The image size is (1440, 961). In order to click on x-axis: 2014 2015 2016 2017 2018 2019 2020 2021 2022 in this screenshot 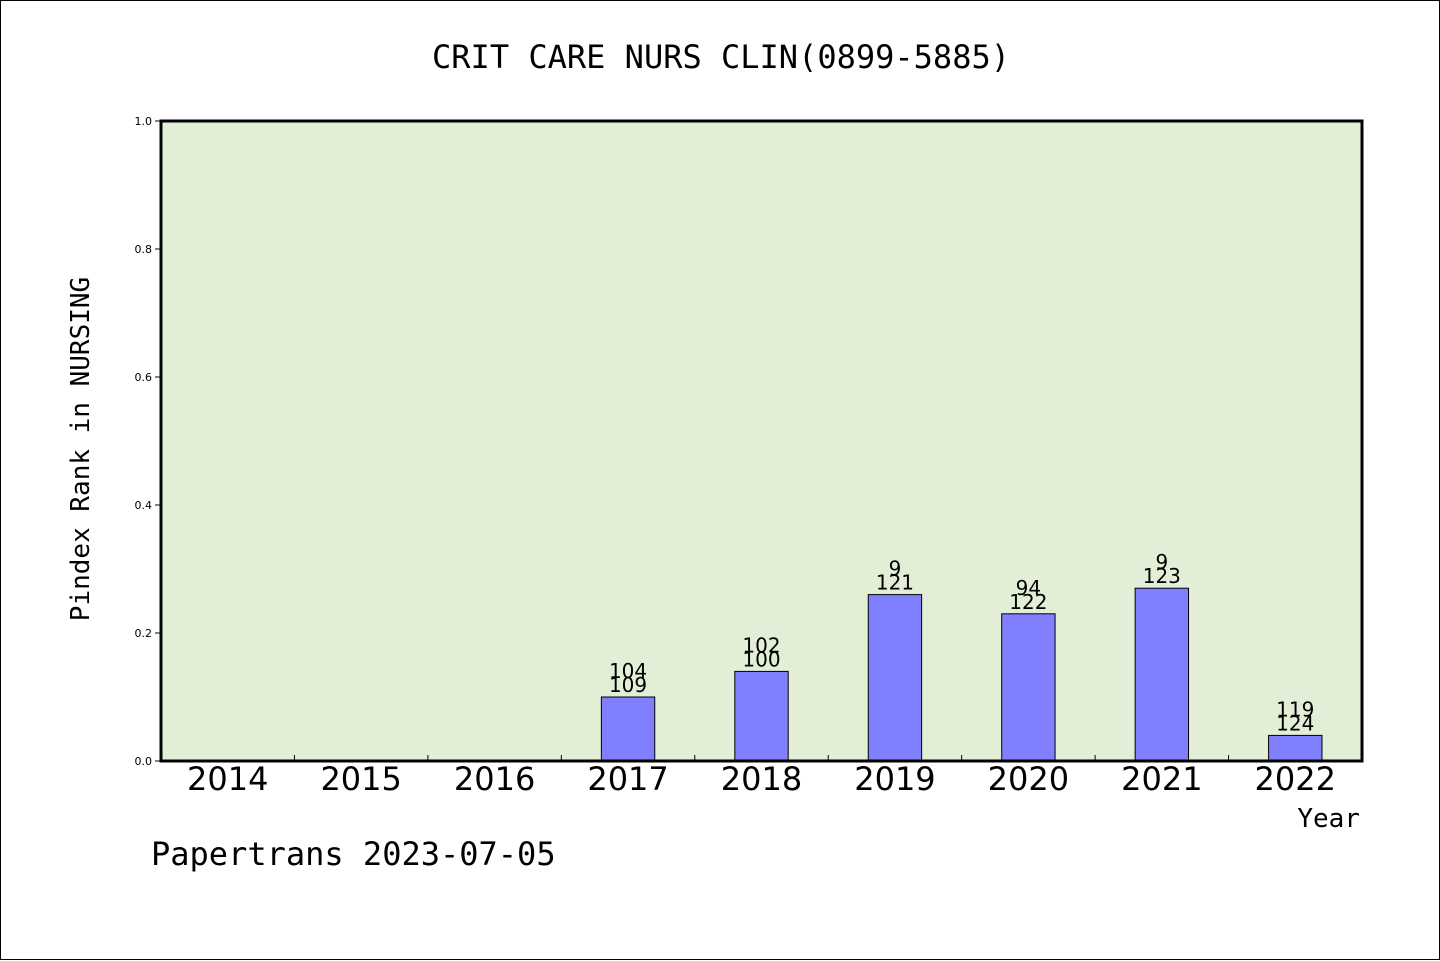, I will do `click(761, 776)`.